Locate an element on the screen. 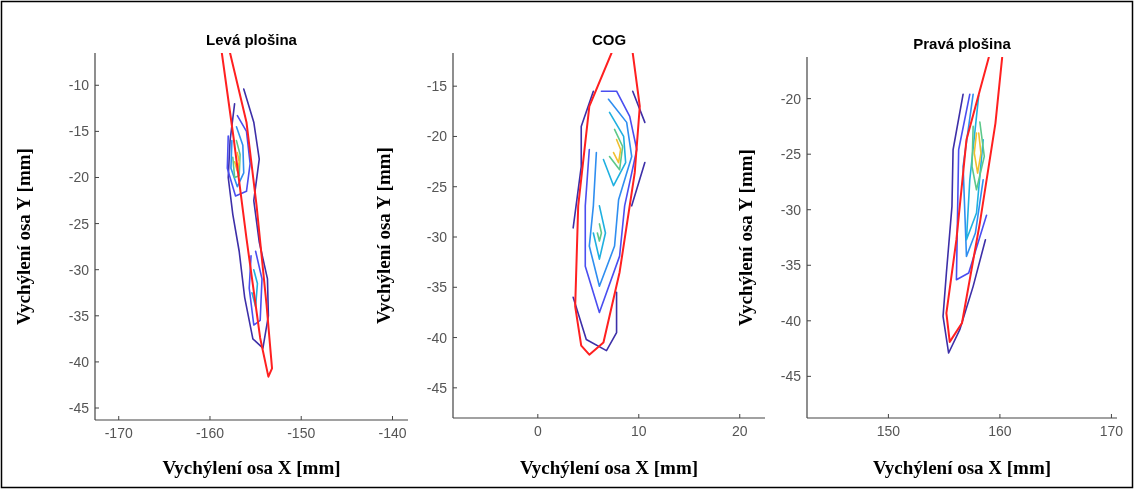 This screenshot has height=489, width=1134. x-tick-label: 10 is located at coordinates (639, 431).